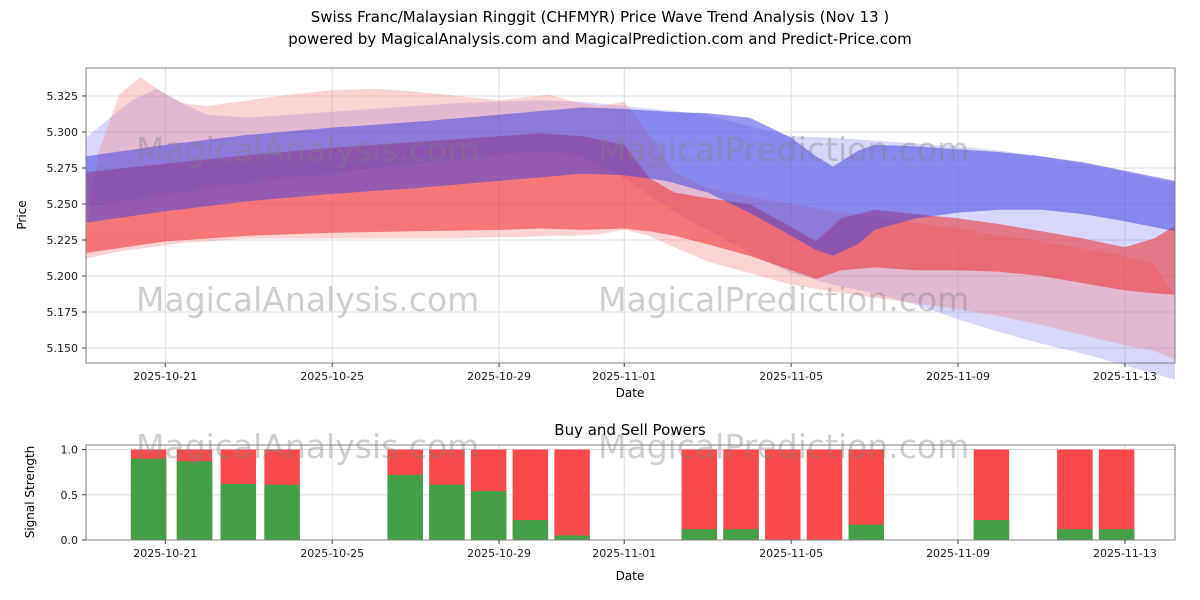 Image resolution: width=1200 pixels, height=600 pixels. Describe the element at coordinates (22, 215) in the screenshot. I see `price-axis-label: Price` at that location.